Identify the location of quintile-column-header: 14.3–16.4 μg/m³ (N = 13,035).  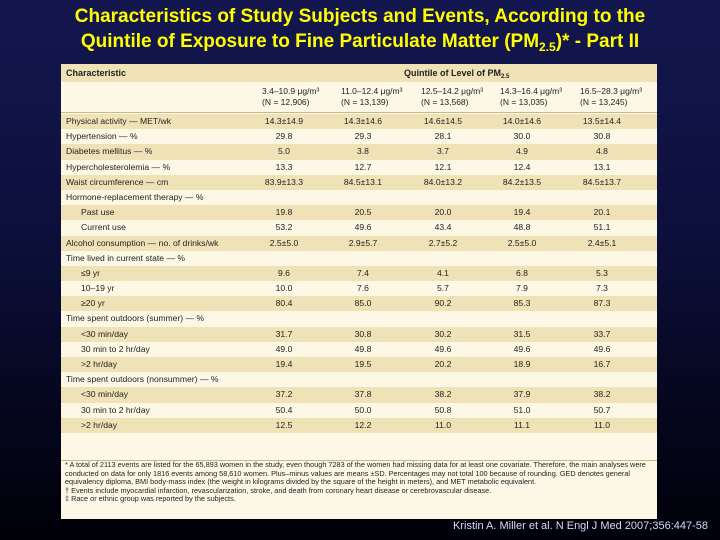
(543, 97).